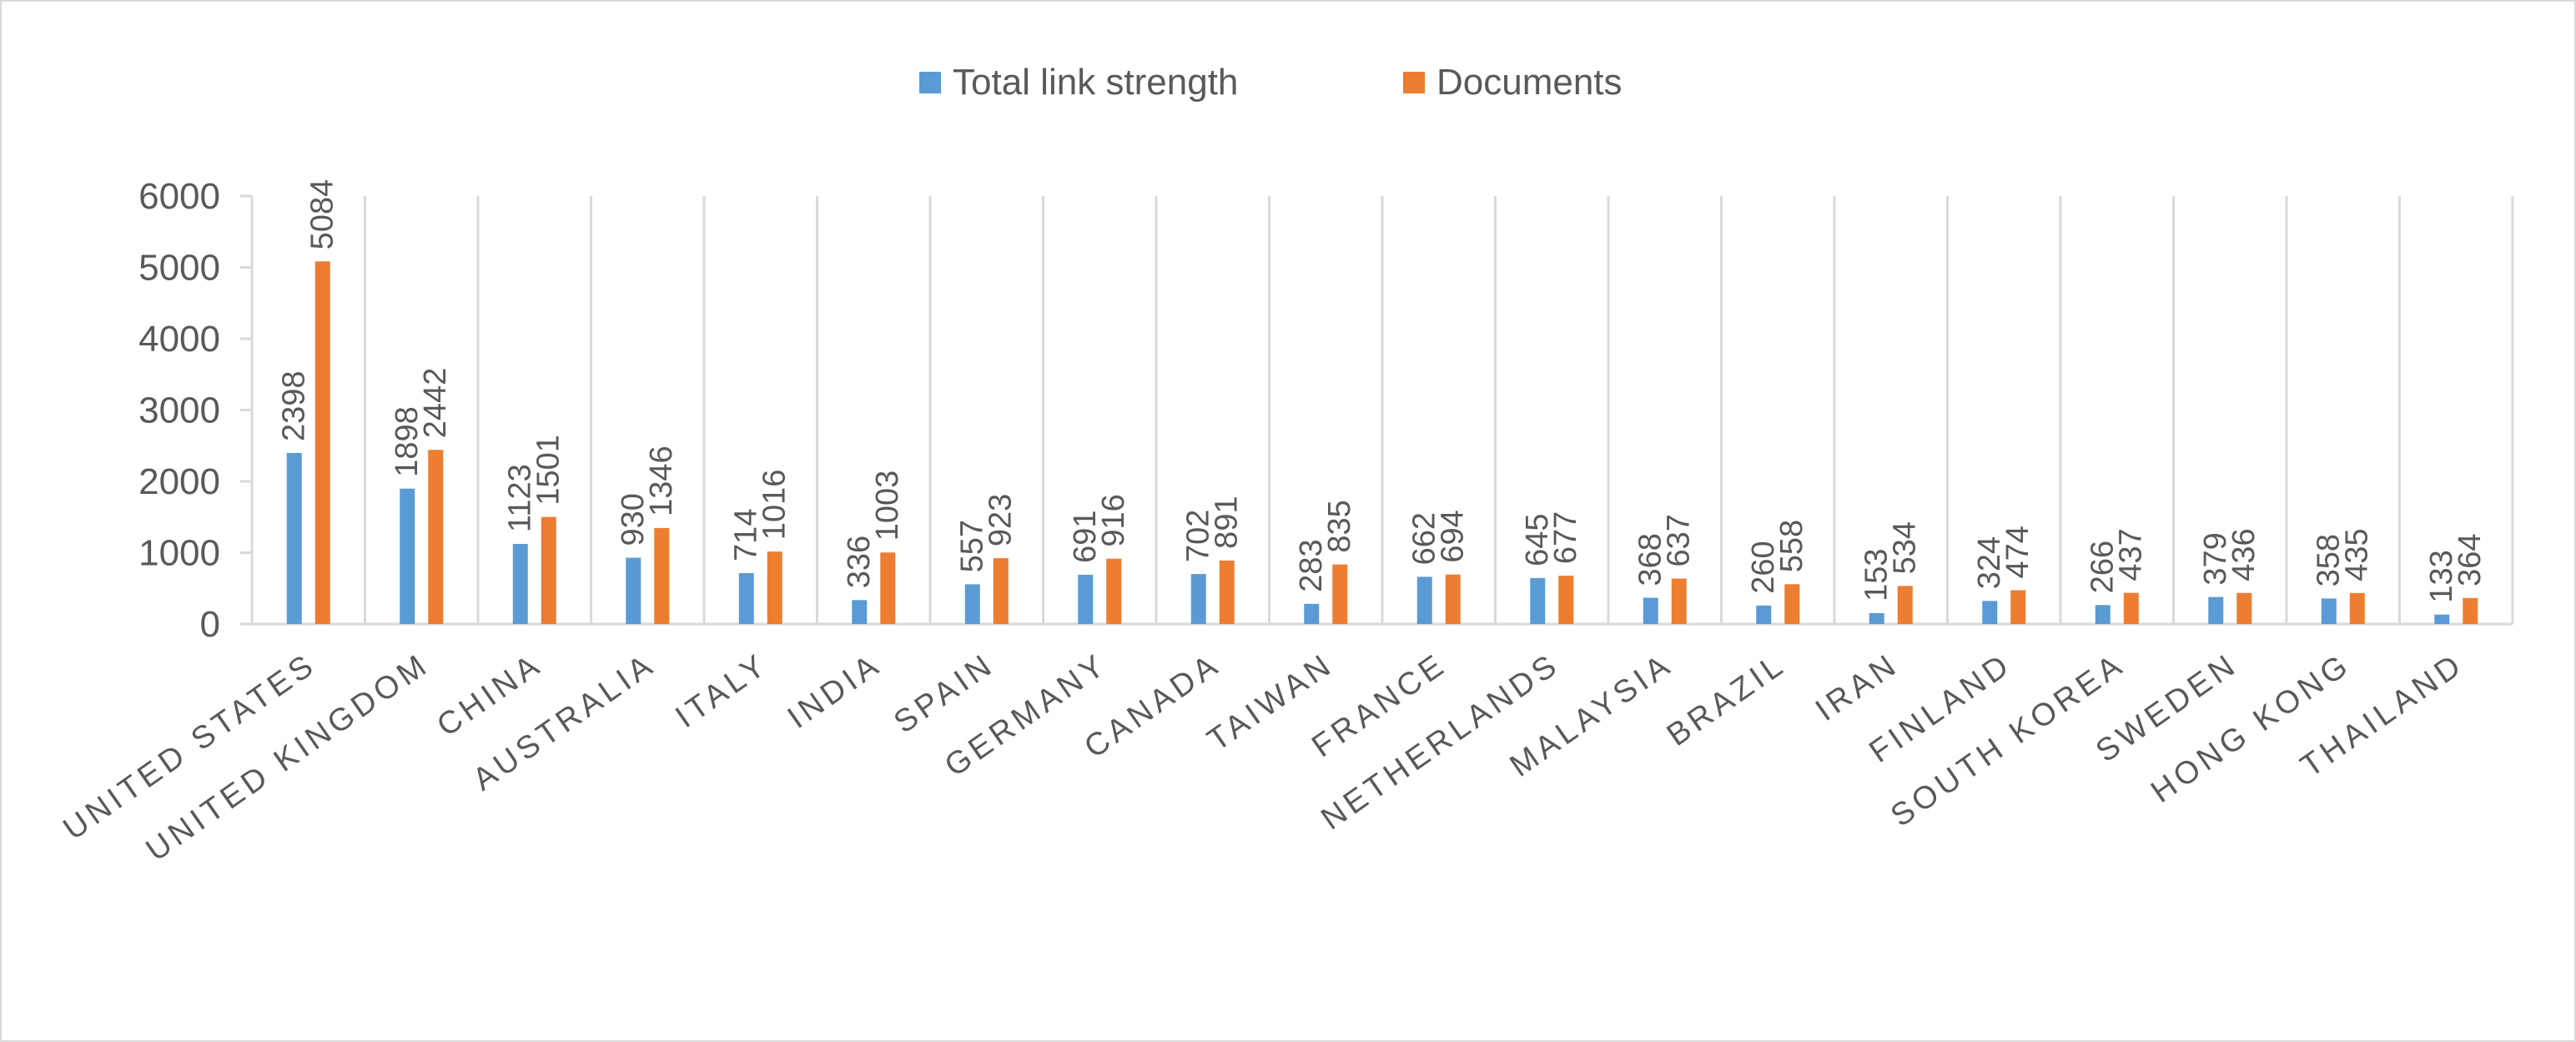 The width and height of the screenshot is (2576, 1042). I want to click on data-label: 379, so click(2215, 559).